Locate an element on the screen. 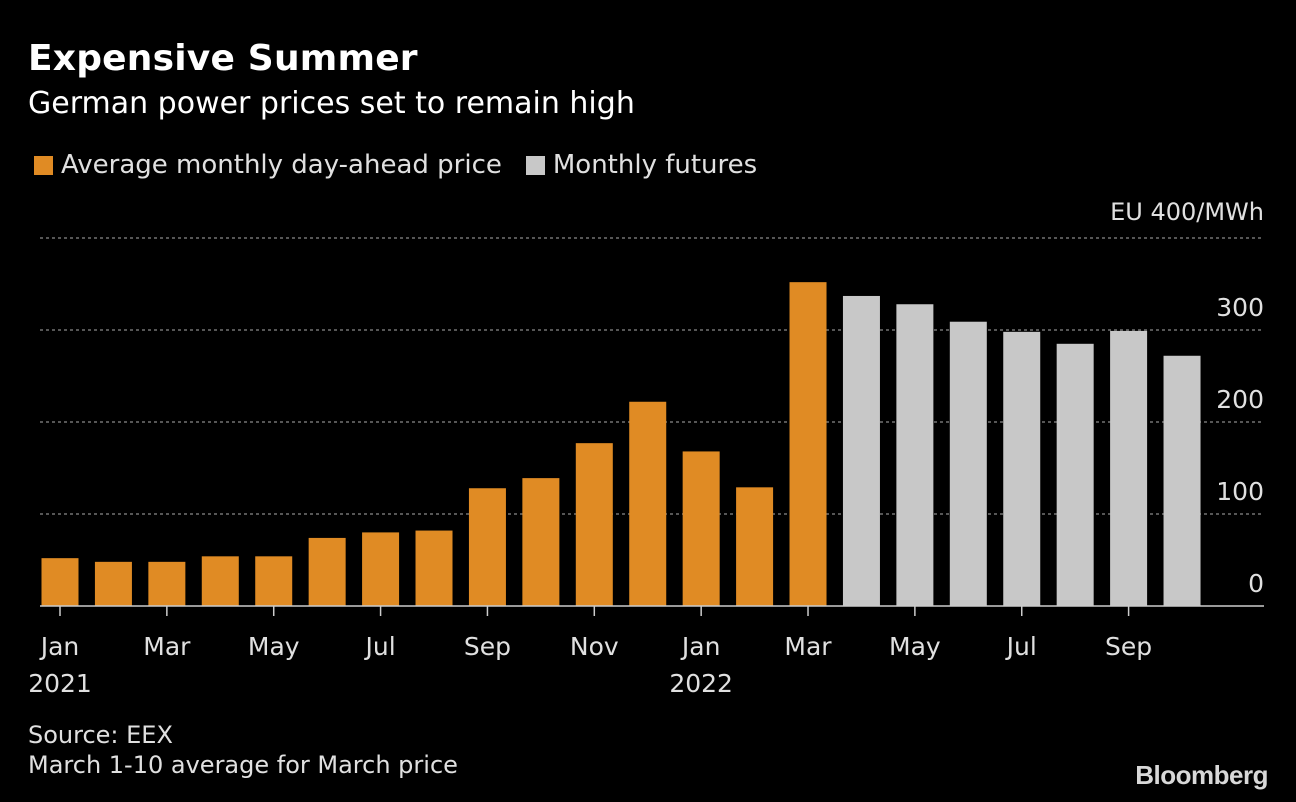  chart-title: Expensive Summer is located at coordinates (223, 58).